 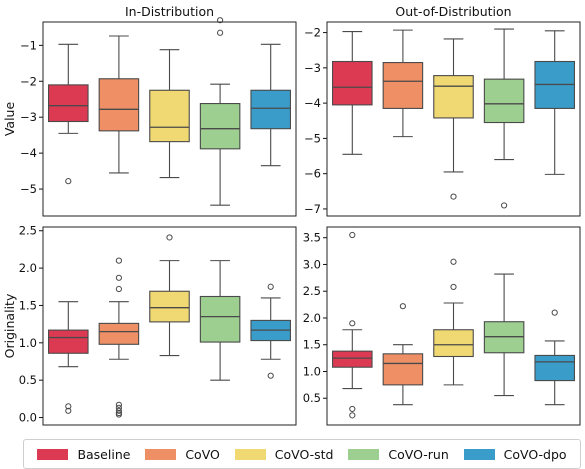 I want to click on panel-4-ytick-label: 3.0, so click(x=312, y=264).